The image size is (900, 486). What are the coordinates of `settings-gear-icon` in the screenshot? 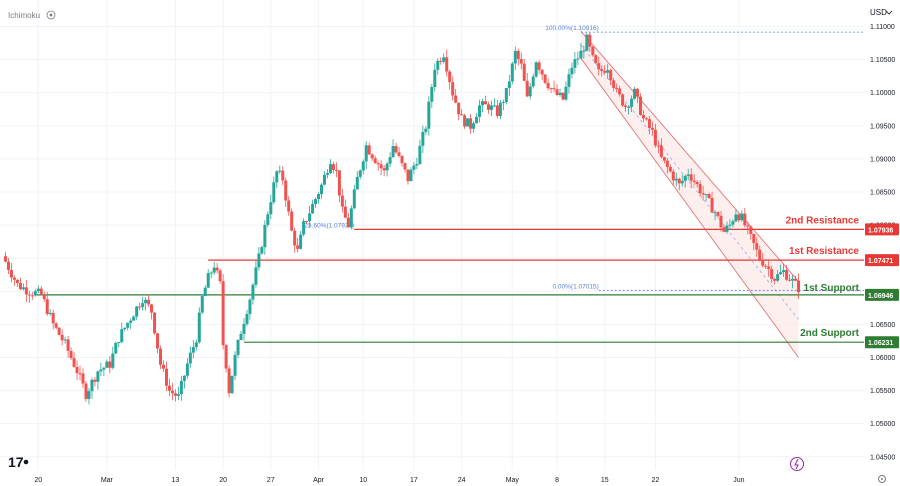 It's located at (882, 479).